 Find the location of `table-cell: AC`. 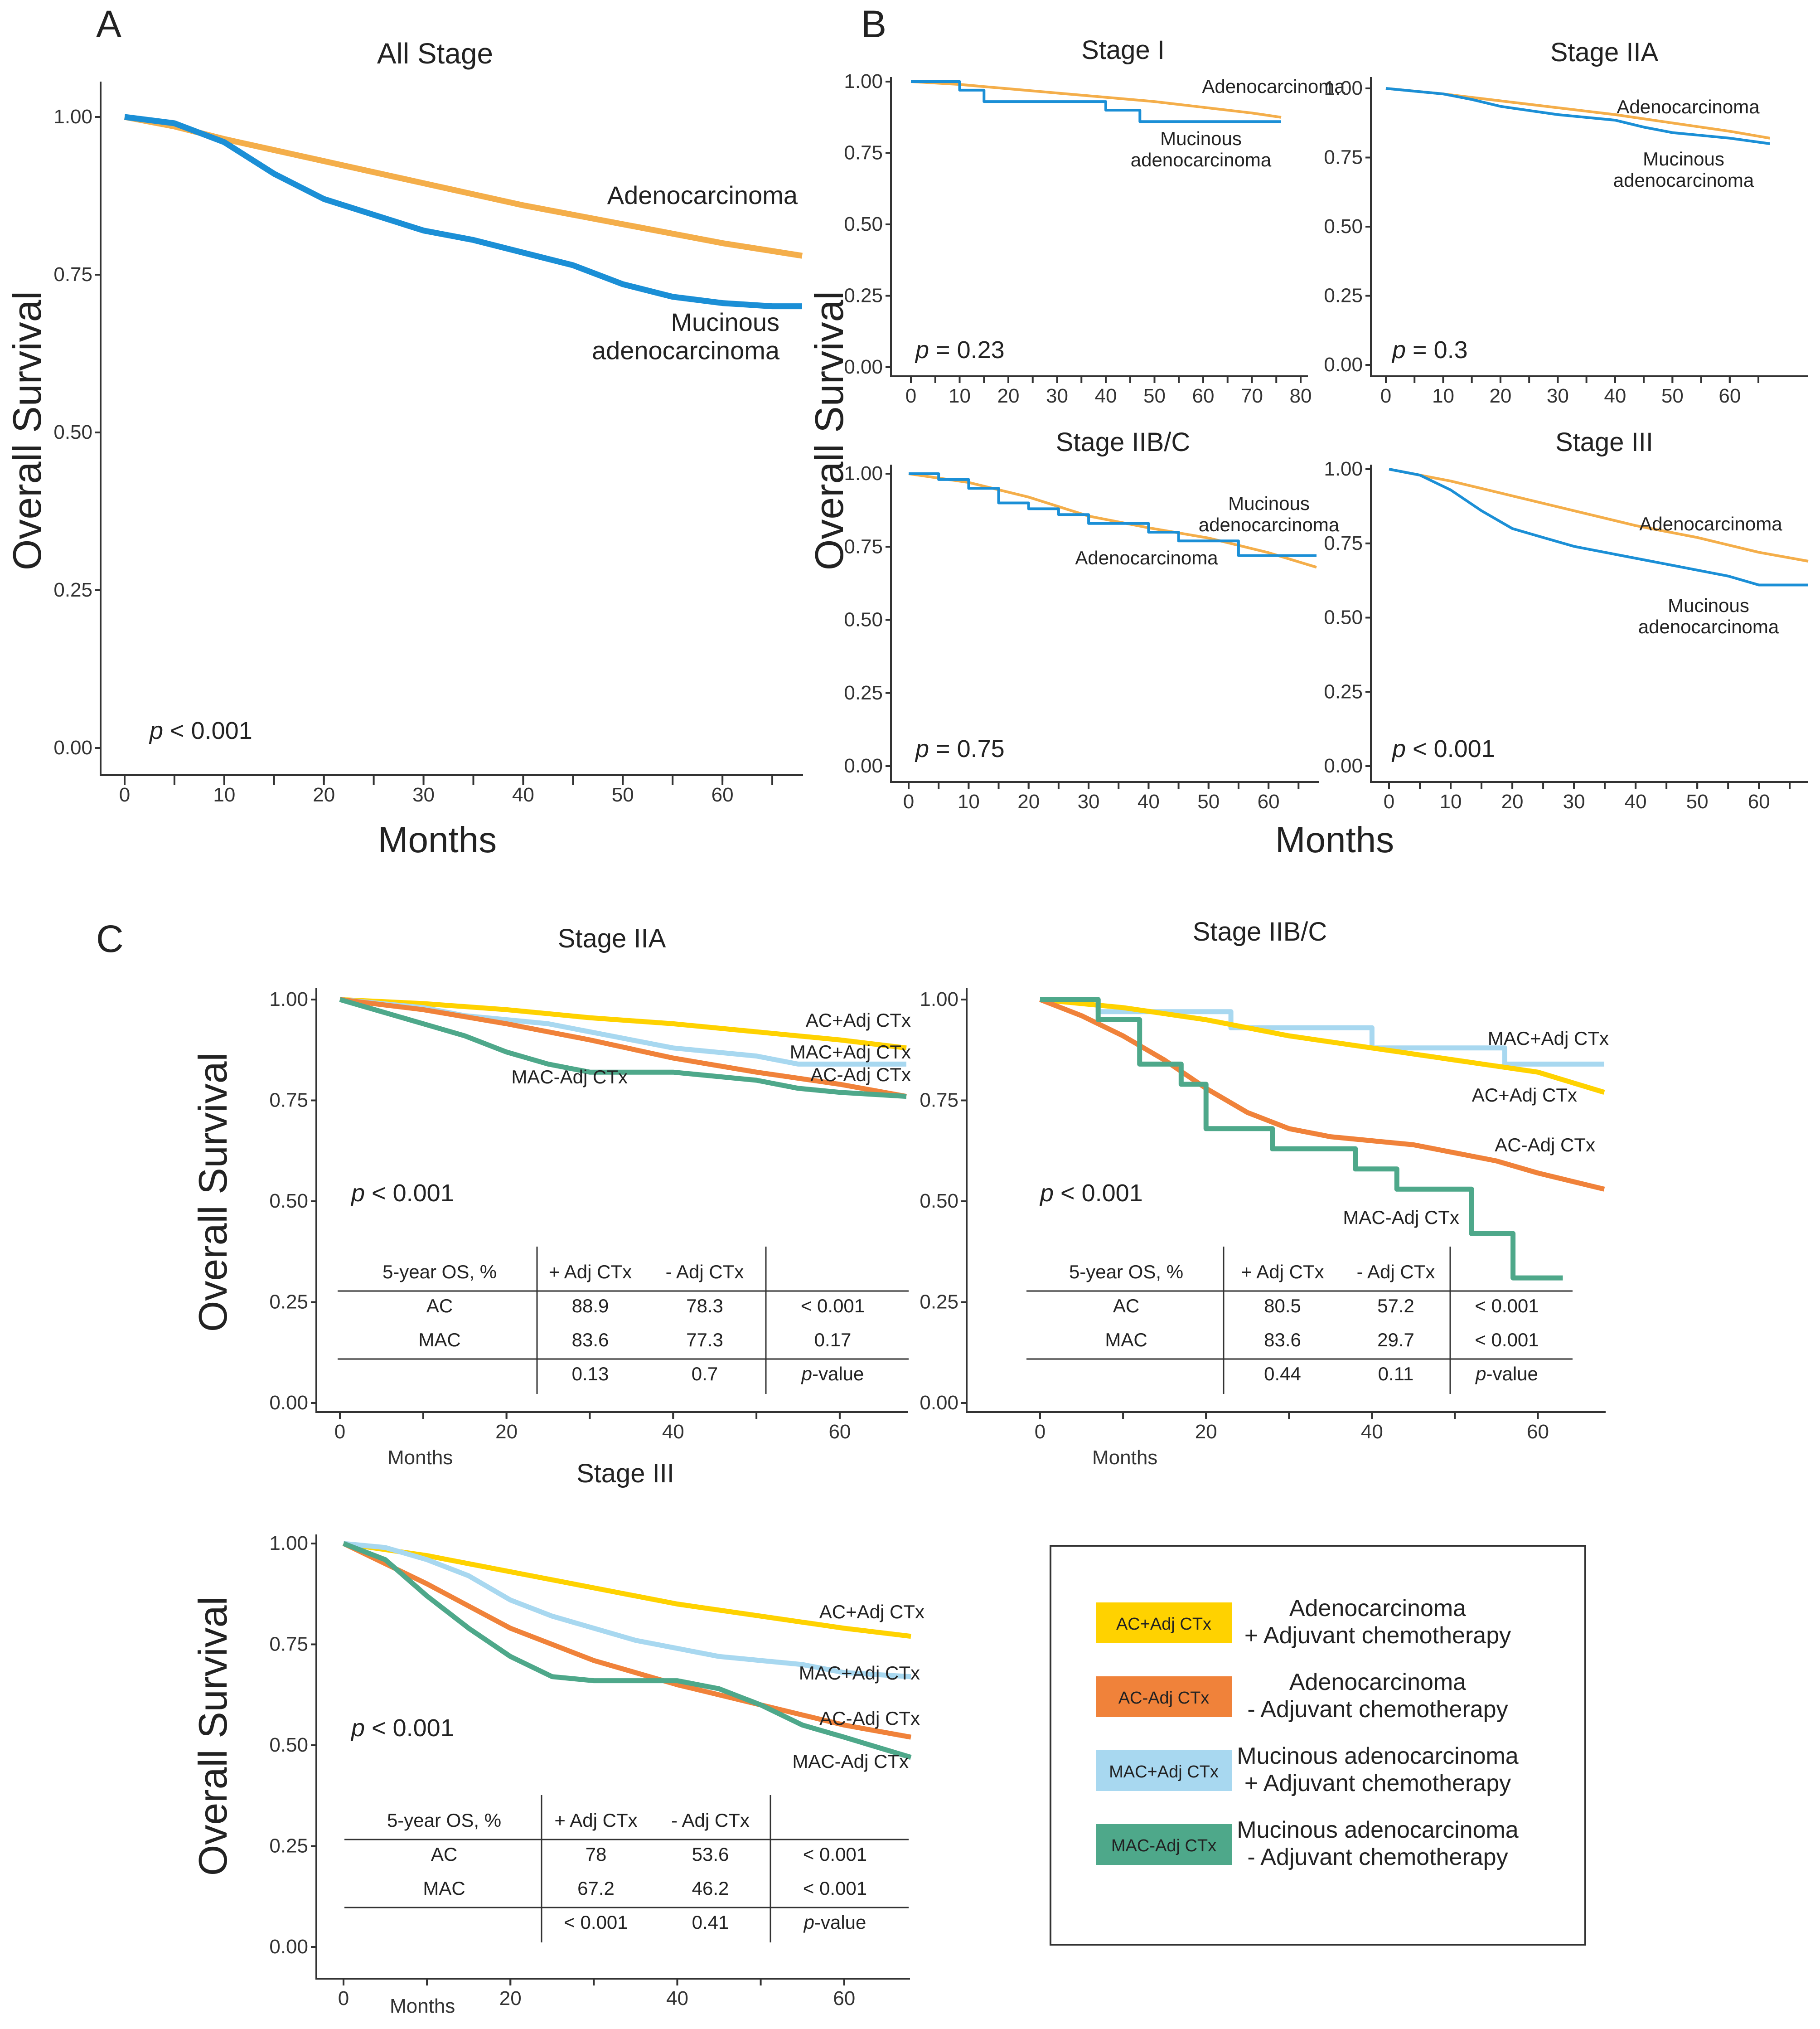

table-cell: AC is located at coordinates (440, 1305).